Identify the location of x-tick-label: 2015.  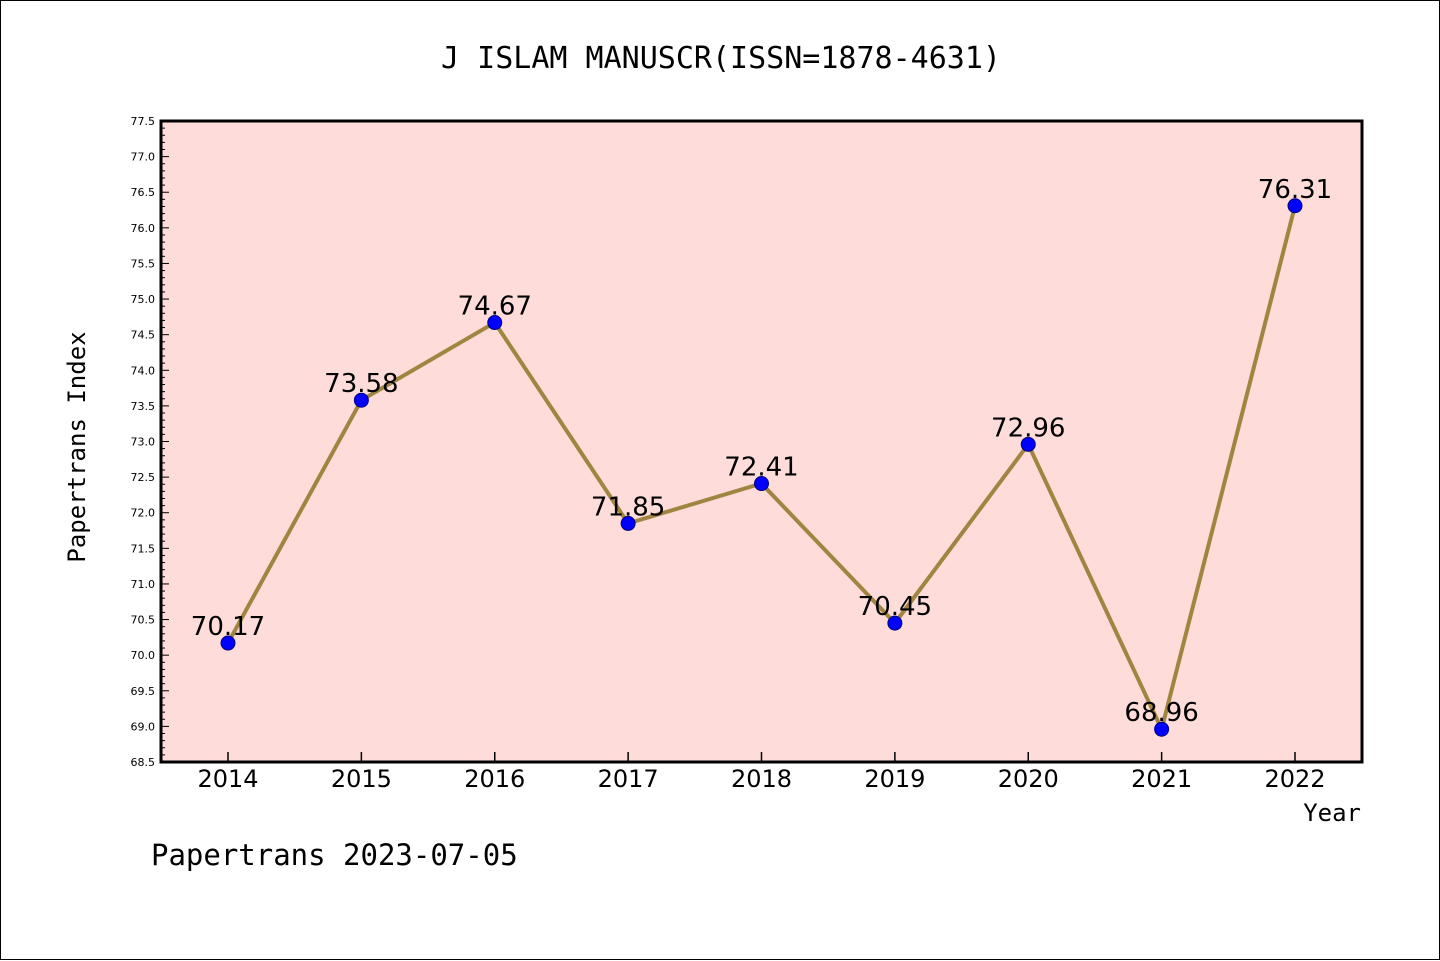
(361, 779).